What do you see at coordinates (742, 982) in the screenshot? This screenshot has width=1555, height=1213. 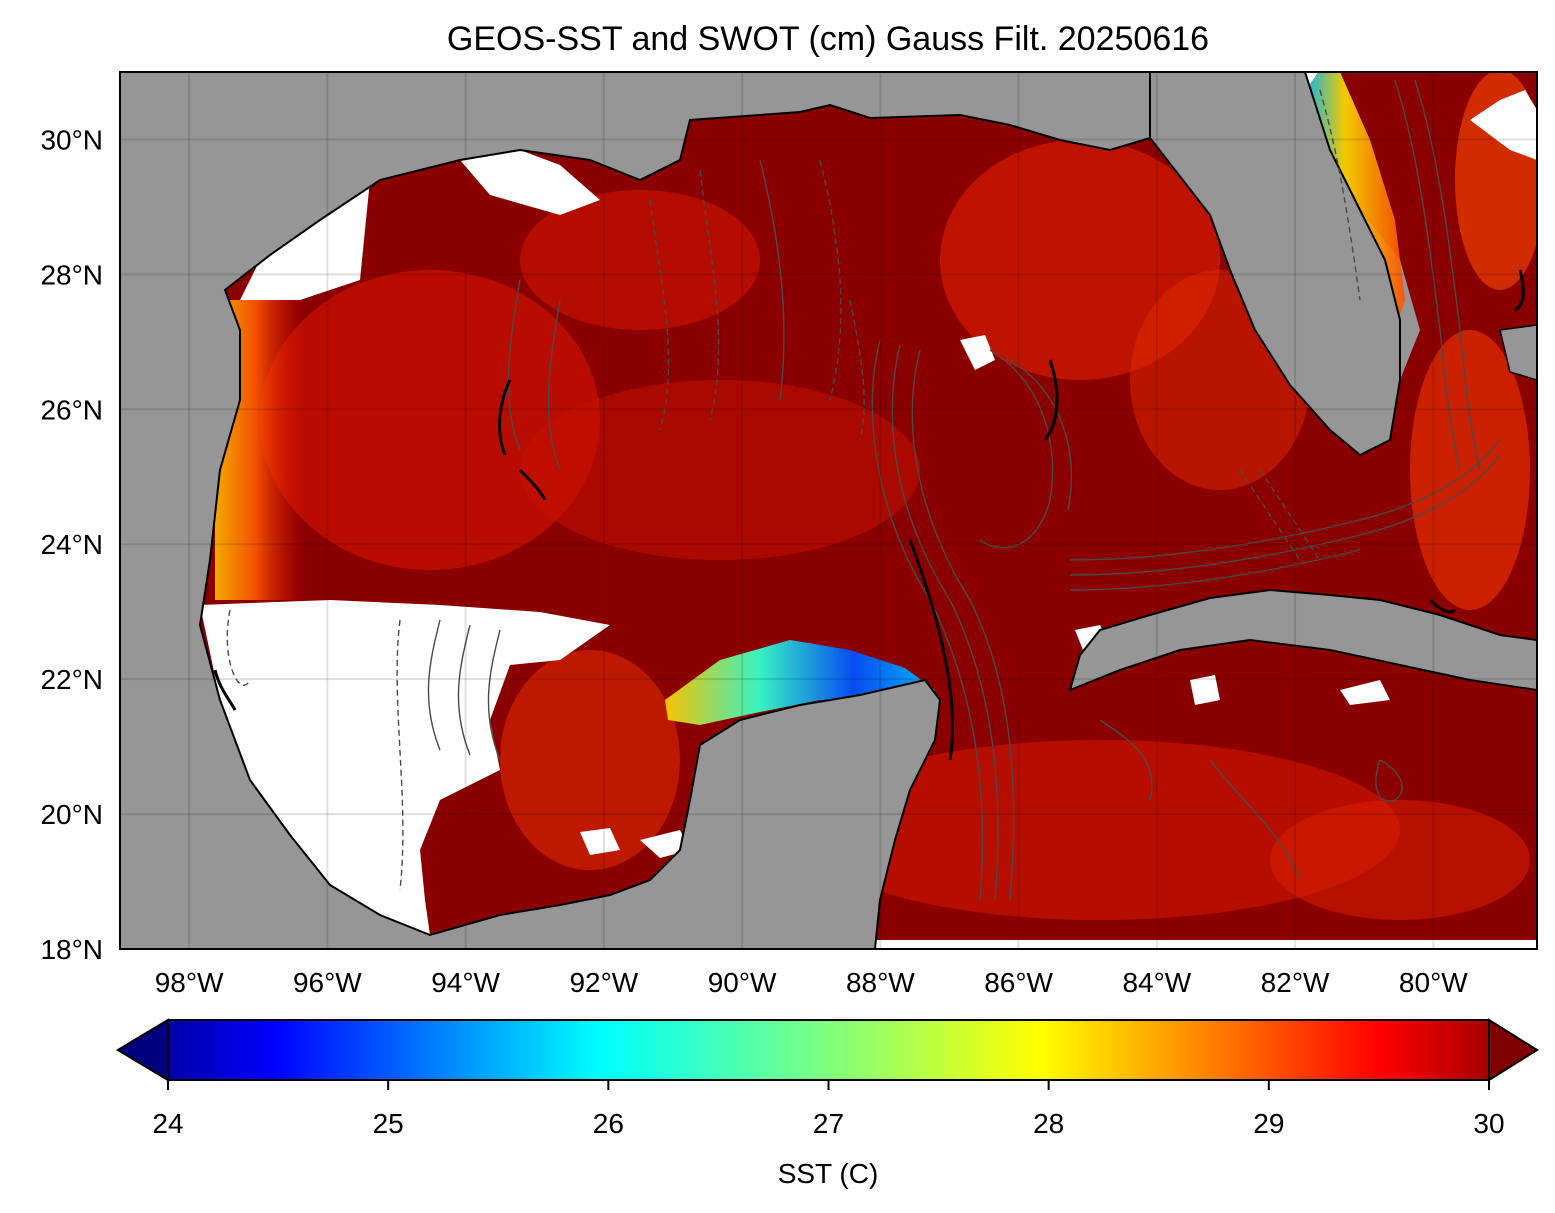 I see `lon-tick-label: 90°W` at bounding box center [742, 982].